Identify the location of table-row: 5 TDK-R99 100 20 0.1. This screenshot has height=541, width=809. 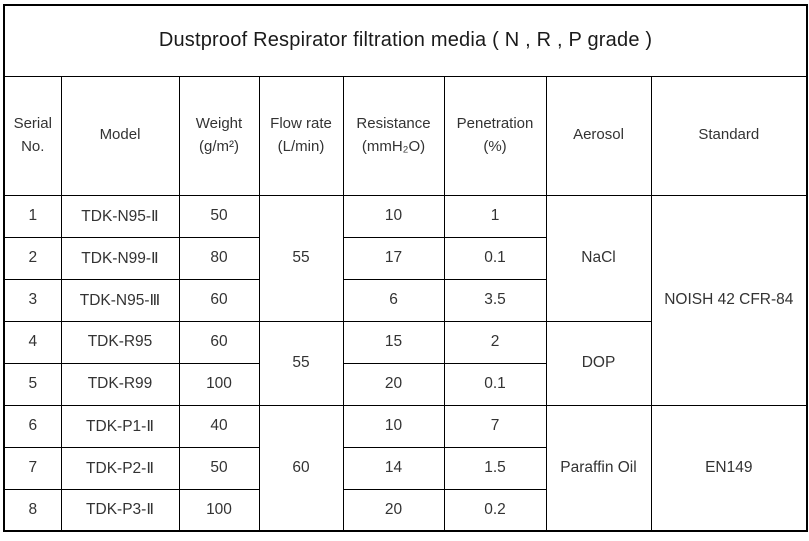
(405, 384).